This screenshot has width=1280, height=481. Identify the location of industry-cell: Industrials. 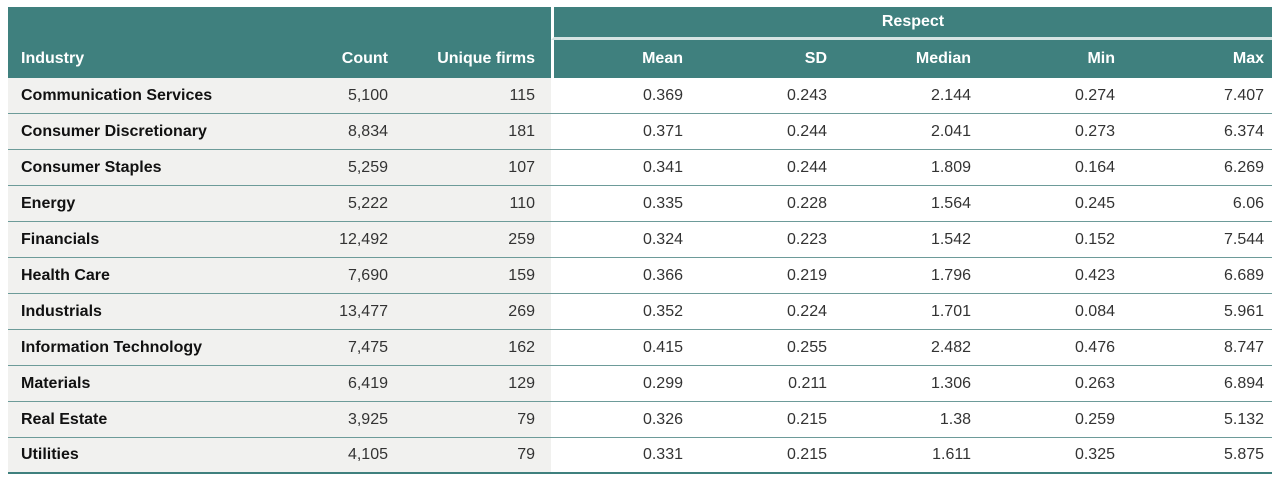
(154, 312).